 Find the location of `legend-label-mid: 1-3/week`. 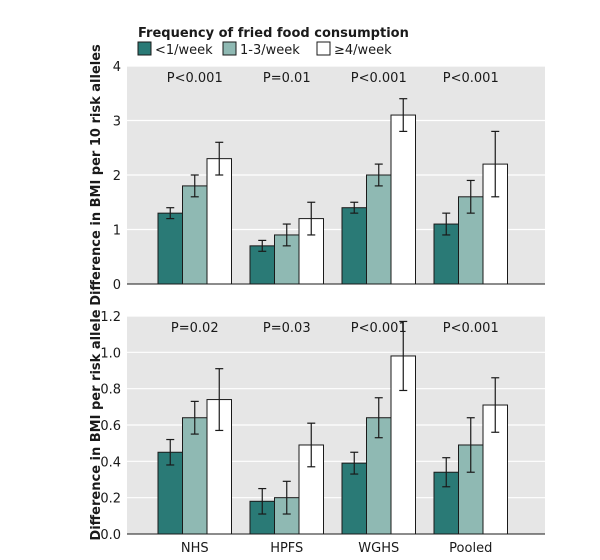

legend-label-mid: 1-3/week is located at coordinates (270, 50).